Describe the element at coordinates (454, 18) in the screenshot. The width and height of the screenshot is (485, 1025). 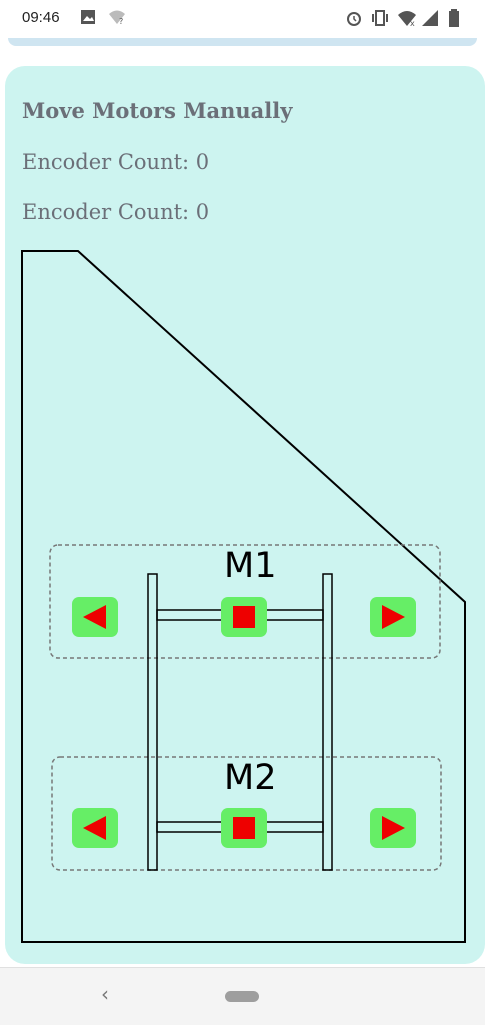
I see `battery-icon` at that location.